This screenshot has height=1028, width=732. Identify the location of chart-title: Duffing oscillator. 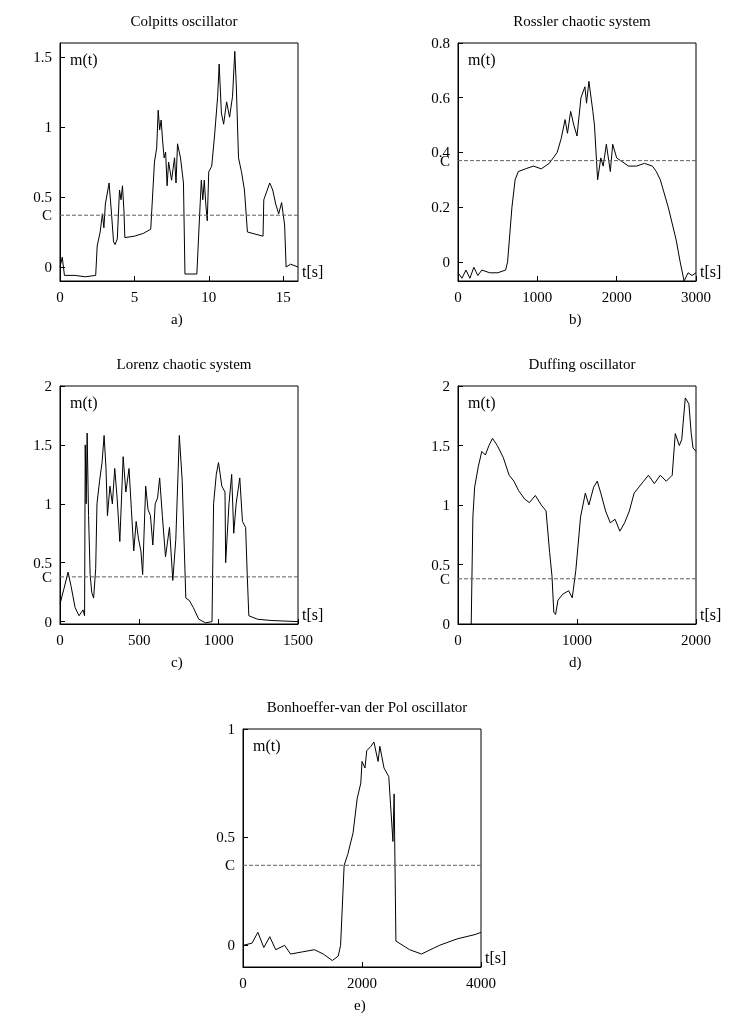
(582, 363).